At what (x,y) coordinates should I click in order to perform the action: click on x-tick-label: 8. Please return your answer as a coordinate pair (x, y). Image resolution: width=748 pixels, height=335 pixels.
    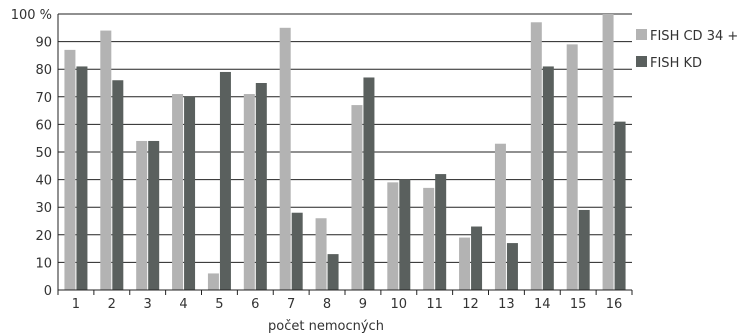
    Looking at the image, I should click on (327, 304).